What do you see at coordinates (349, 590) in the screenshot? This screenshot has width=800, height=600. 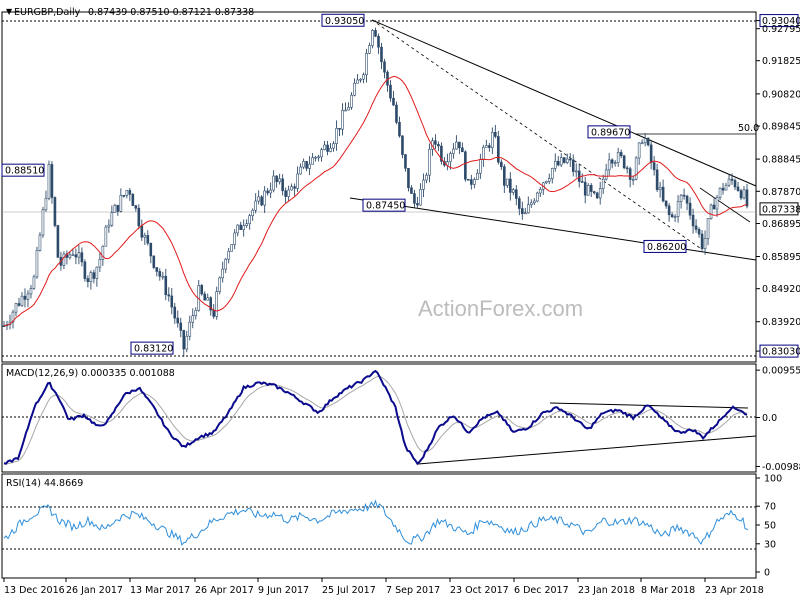 I see `time-tick-label: 25 Jul 2017` at bounding box center [349, 590].